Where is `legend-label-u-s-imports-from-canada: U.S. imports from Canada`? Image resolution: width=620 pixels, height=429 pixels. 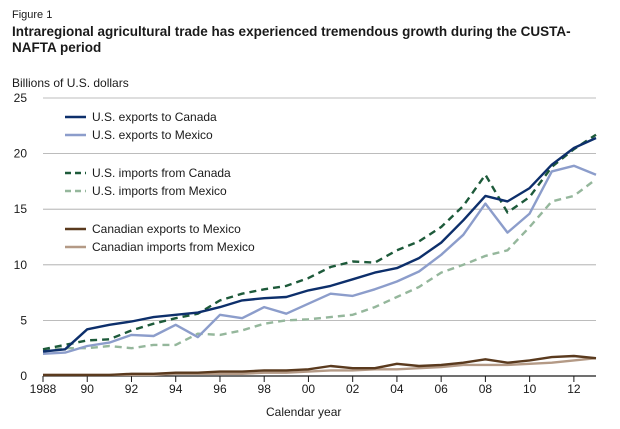 legend-label-u-s-imports-from-canada: U.S. imports from Canada is located at coordinates (161, 173).